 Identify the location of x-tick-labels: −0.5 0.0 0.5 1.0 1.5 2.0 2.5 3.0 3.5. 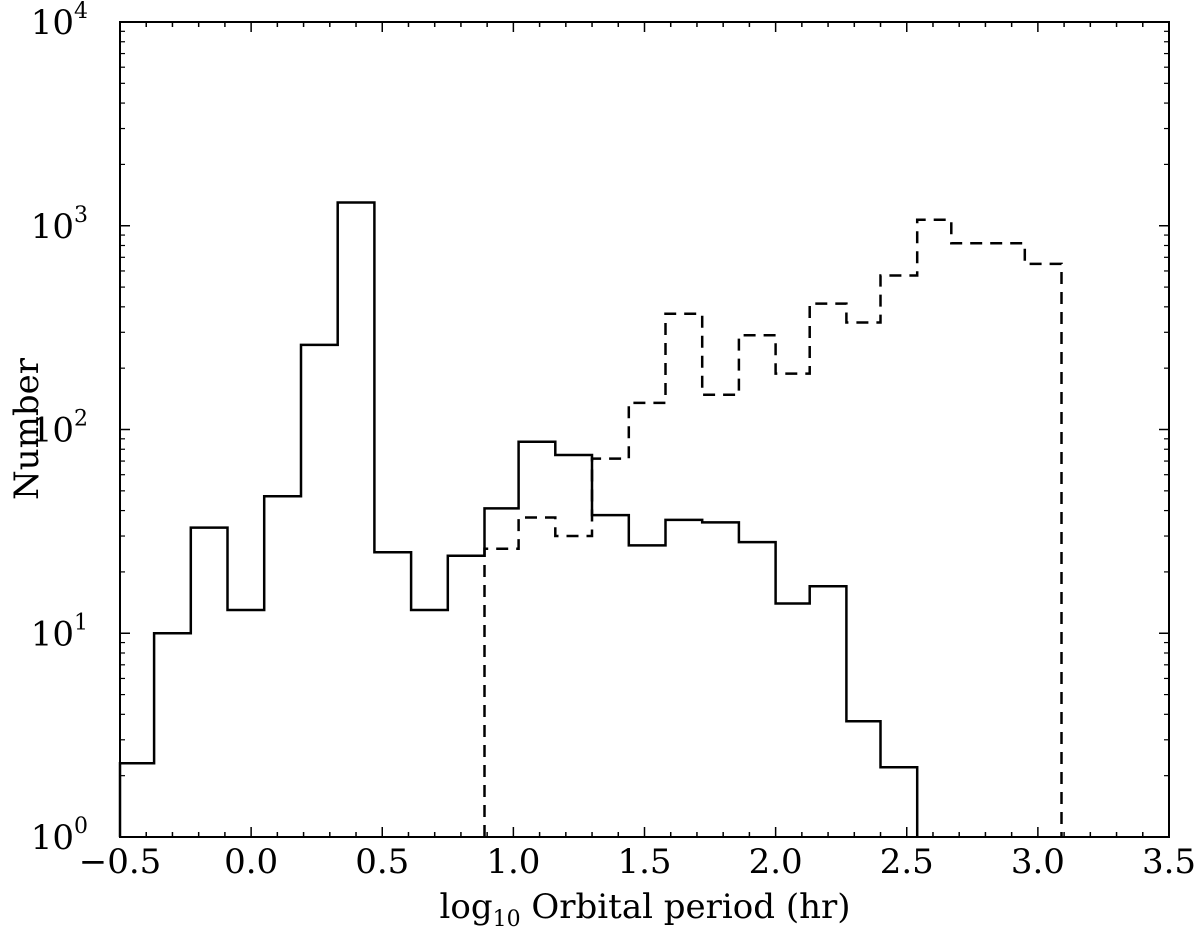
(637, 862).